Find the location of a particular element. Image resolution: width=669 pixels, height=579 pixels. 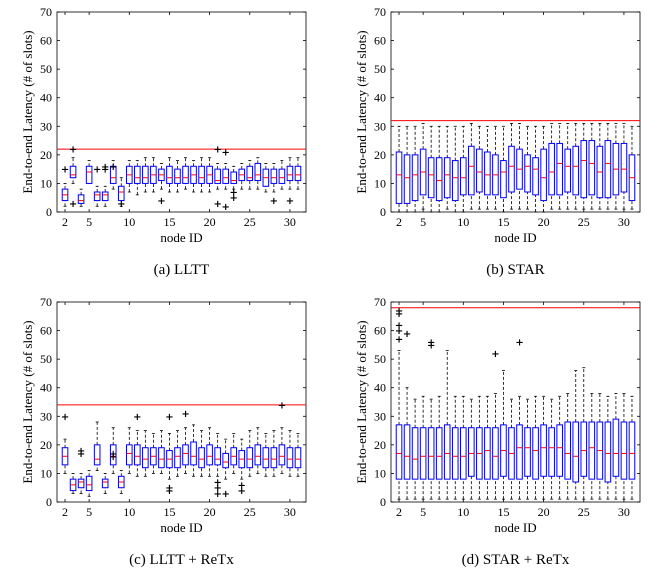

y-tick-label: 30 is located at coordinates (380, 126).